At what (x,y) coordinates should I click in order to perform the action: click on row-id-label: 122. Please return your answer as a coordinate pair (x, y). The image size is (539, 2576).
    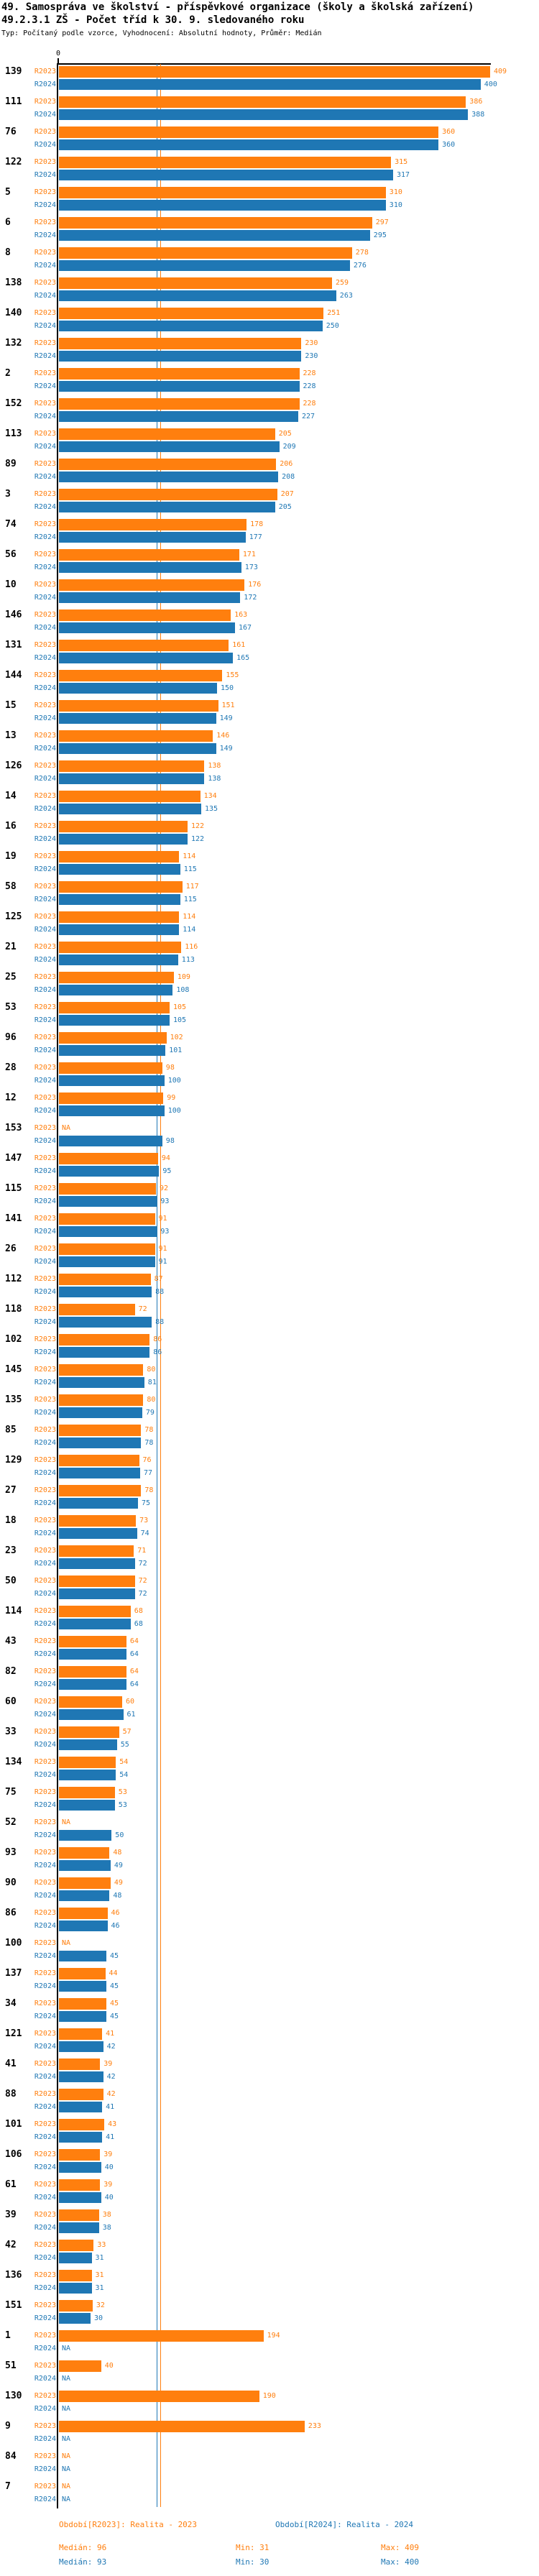
    Looking at the image, I should click on (14, 162).